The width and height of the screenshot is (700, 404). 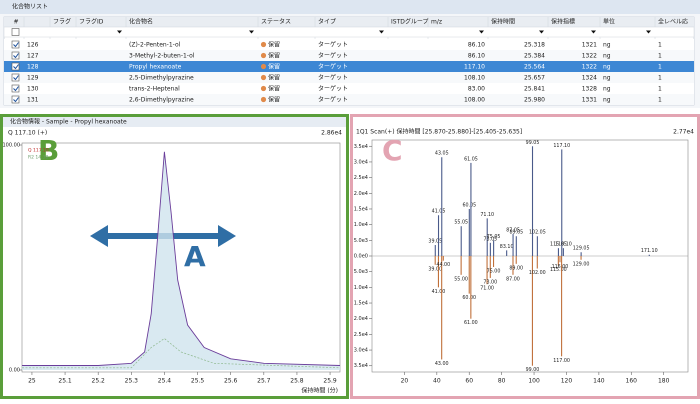 What do you see at coordinates (469, 381) in the screenshot?
I see `x-tick-label: 60` at bounding box center [469, 381].